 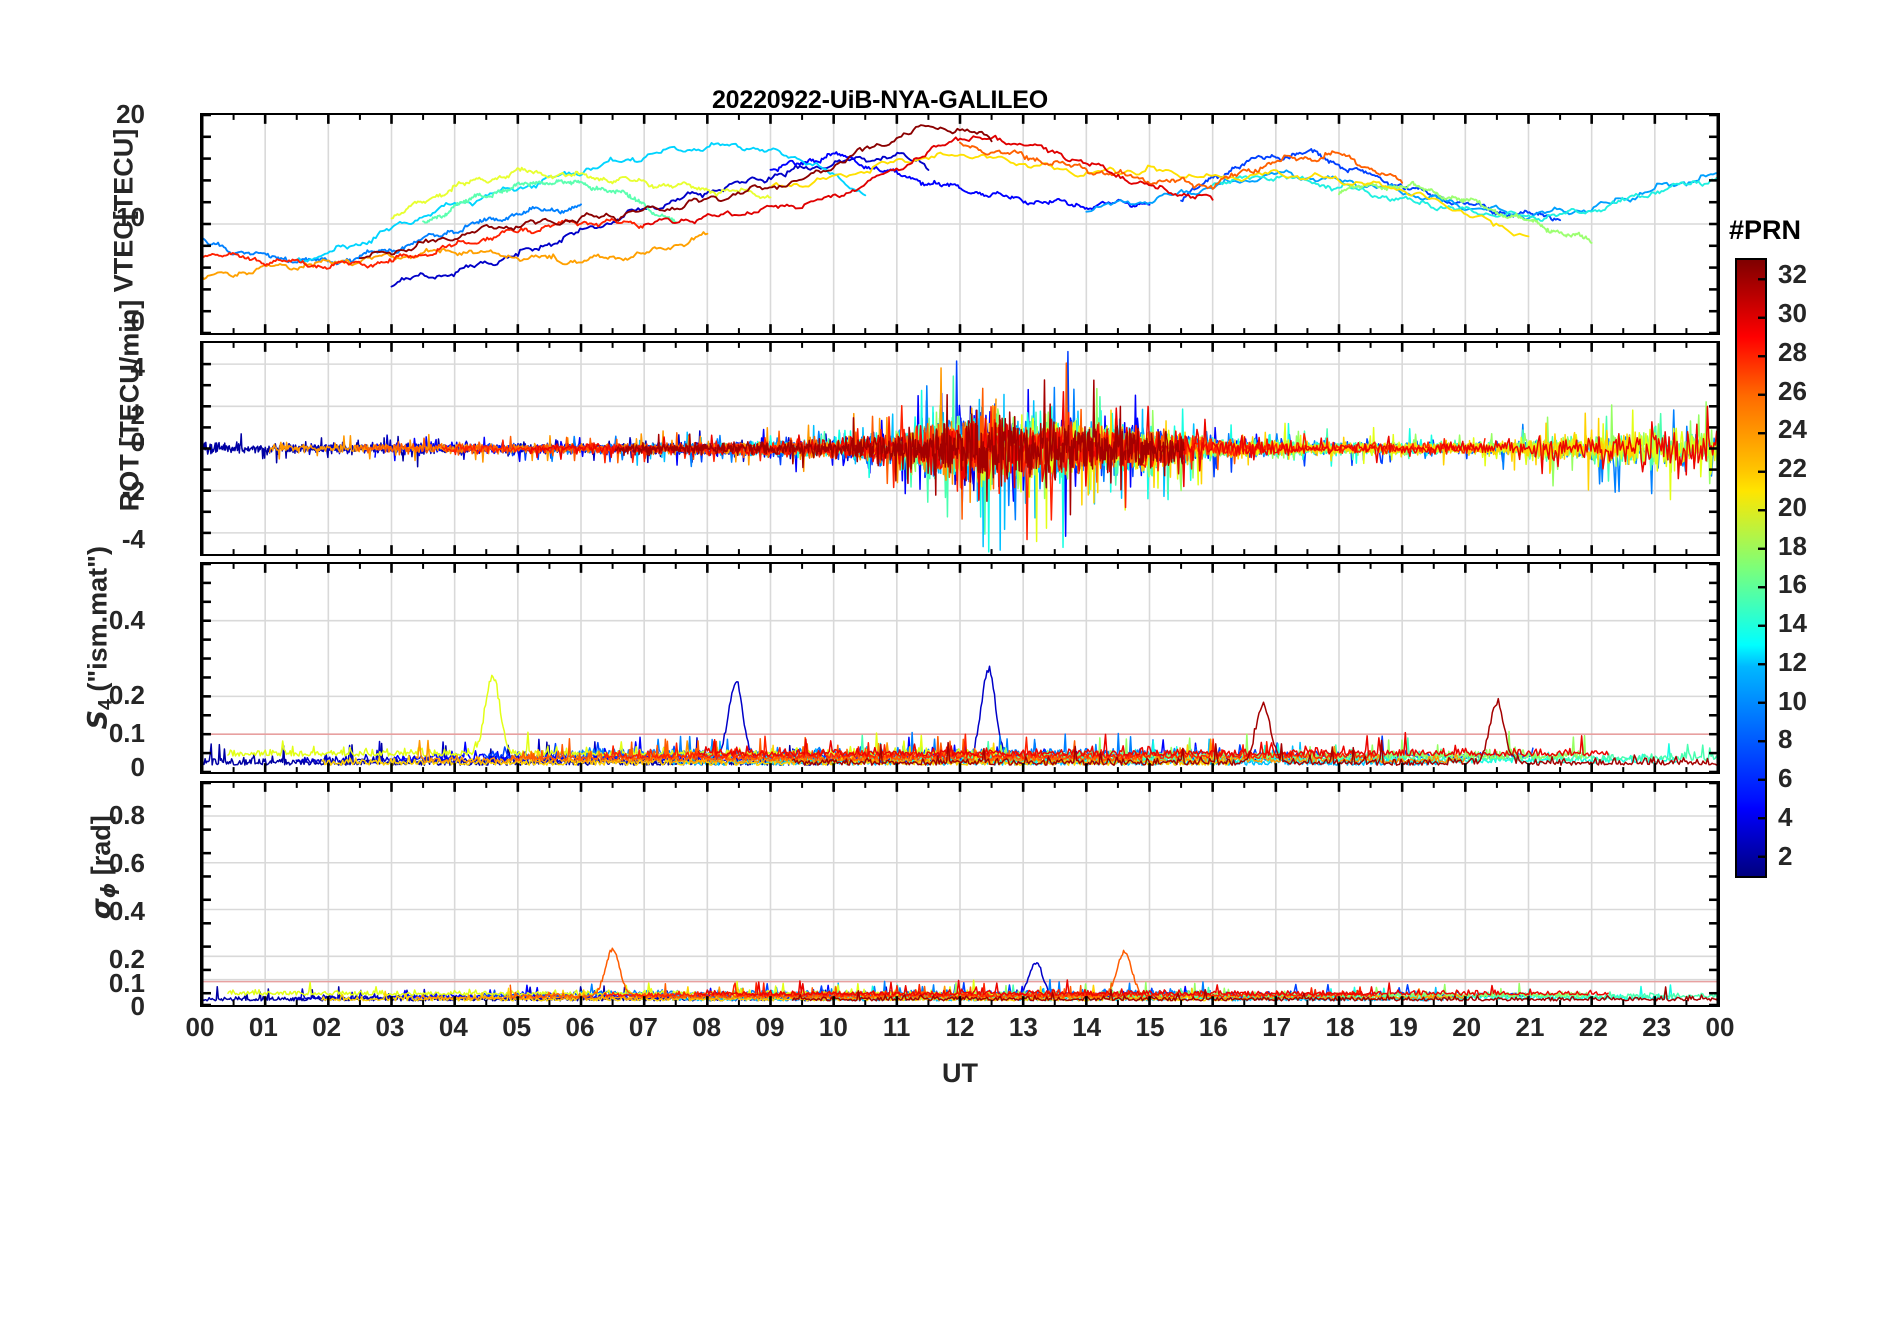 I want to click on colorbar-tick-14: 14, so click(x=1792, y=623).